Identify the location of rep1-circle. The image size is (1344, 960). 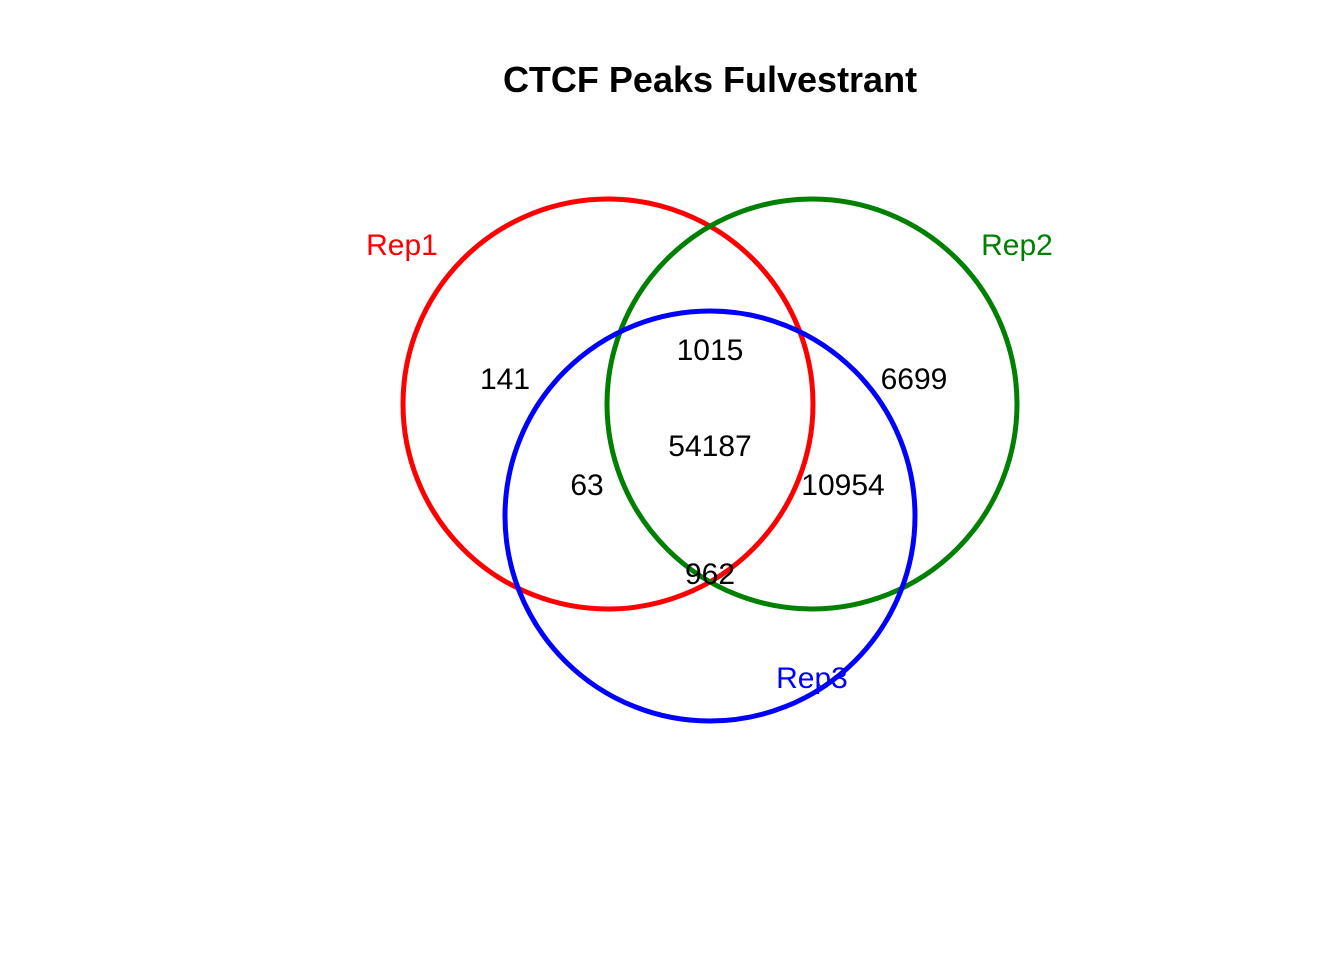
(608, 404).